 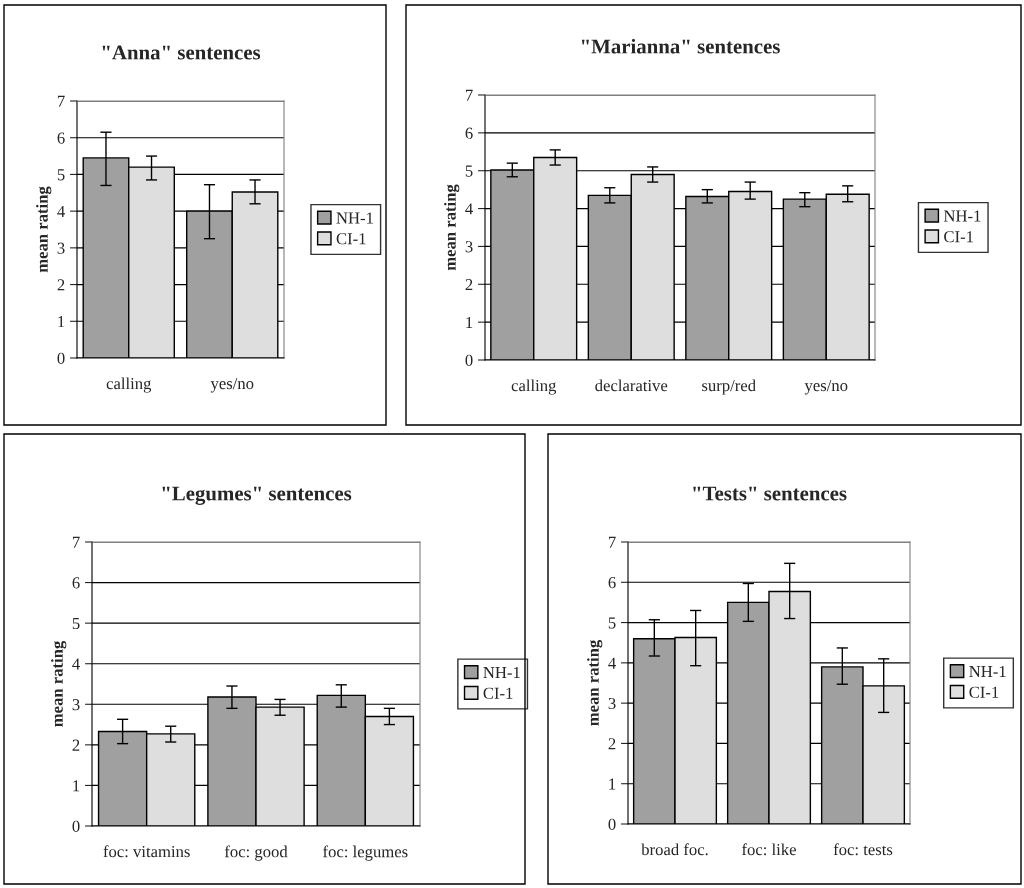 What do you see at coordinates (729, 387) in the screenshot?
I see `x-tick-label: surp/red` at bounding box center [729, 387].